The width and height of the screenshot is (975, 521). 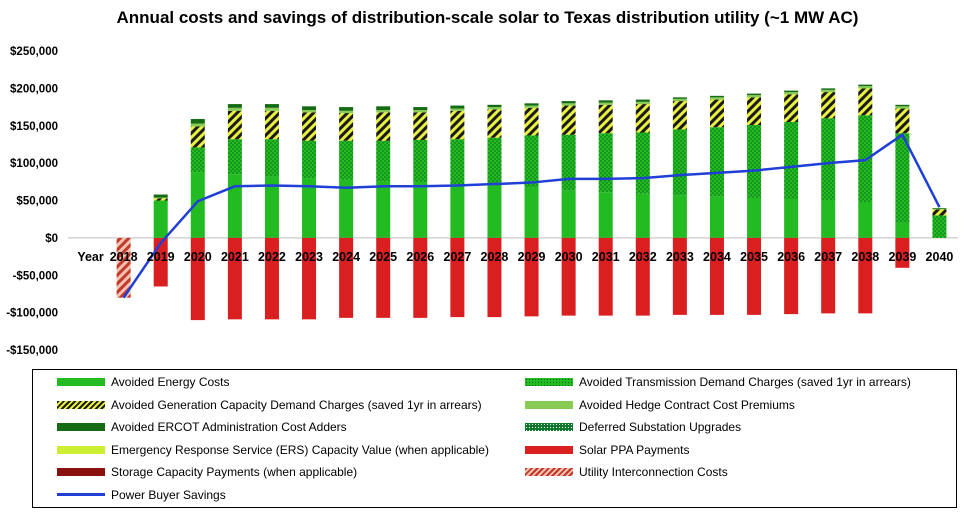 What do you see at coordinates (141, 495) in the screenshot?
I see `legend-item: Power Buyer Savings` at bounding box center [141, 495].